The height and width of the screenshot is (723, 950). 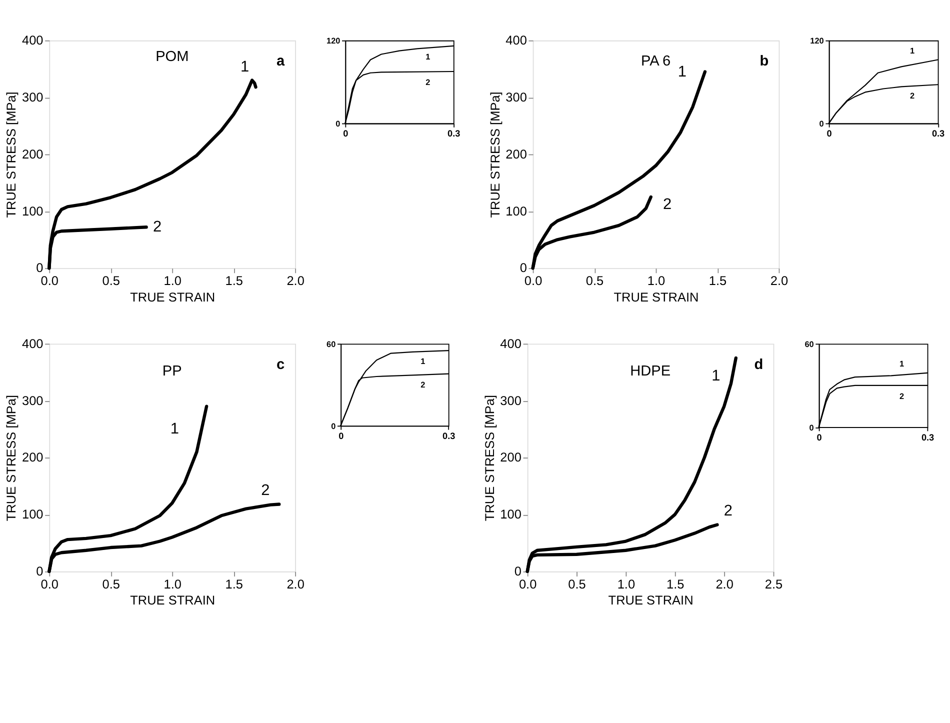 I want to click on text: PA 6, so click(x=655, y=61).